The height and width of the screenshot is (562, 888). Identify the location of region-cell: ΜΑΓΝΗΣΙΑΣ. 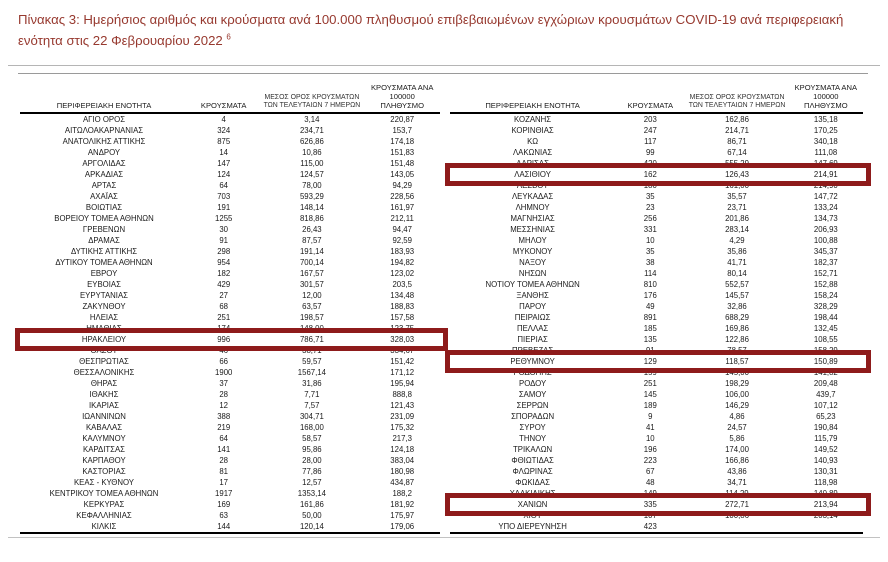
(532, 219).